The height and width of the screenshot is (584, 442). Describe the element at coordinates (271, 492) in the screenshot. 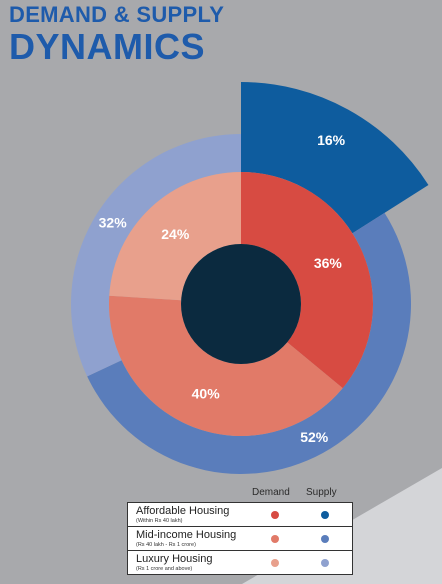

I see `legend-demand-header: Demand` at that location.